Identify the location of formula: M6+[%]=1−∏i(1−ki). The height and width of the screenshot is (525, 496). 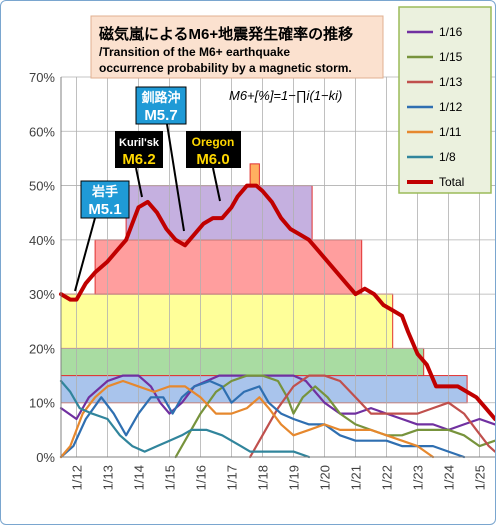
(285, 95).